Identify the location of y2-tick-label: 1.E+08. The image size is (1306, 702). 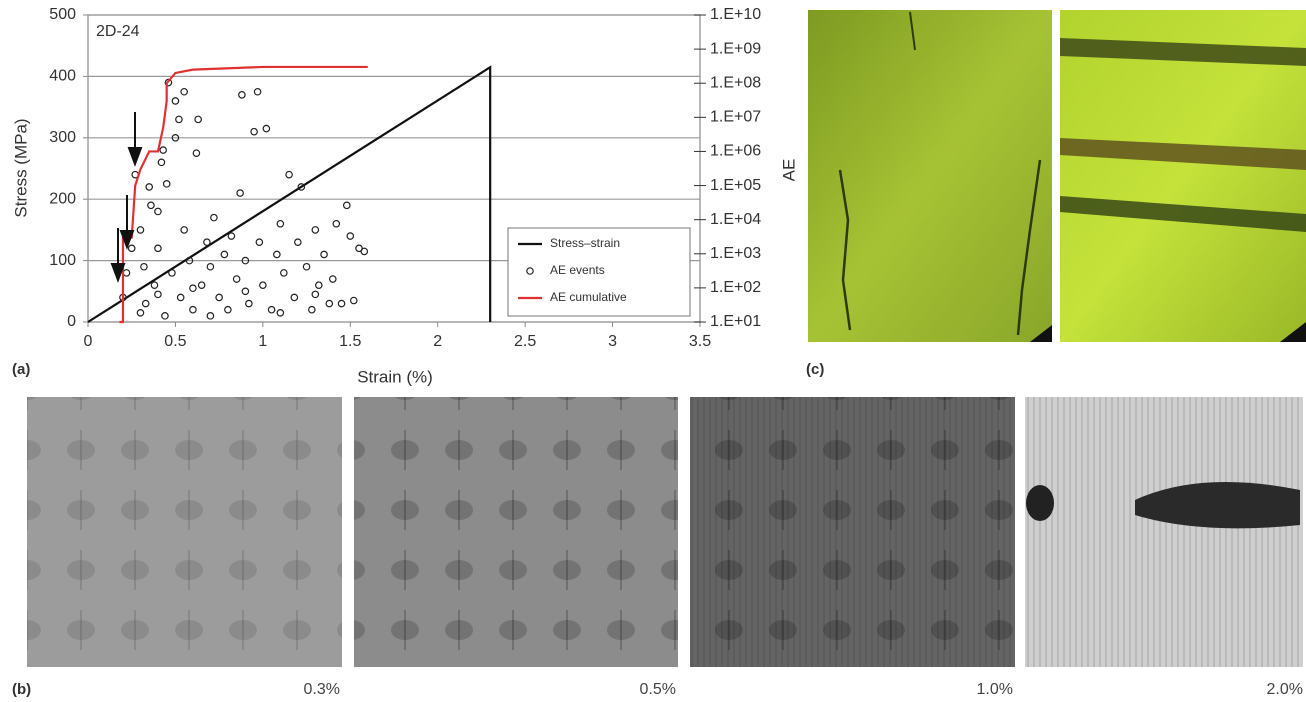
(735, 82).